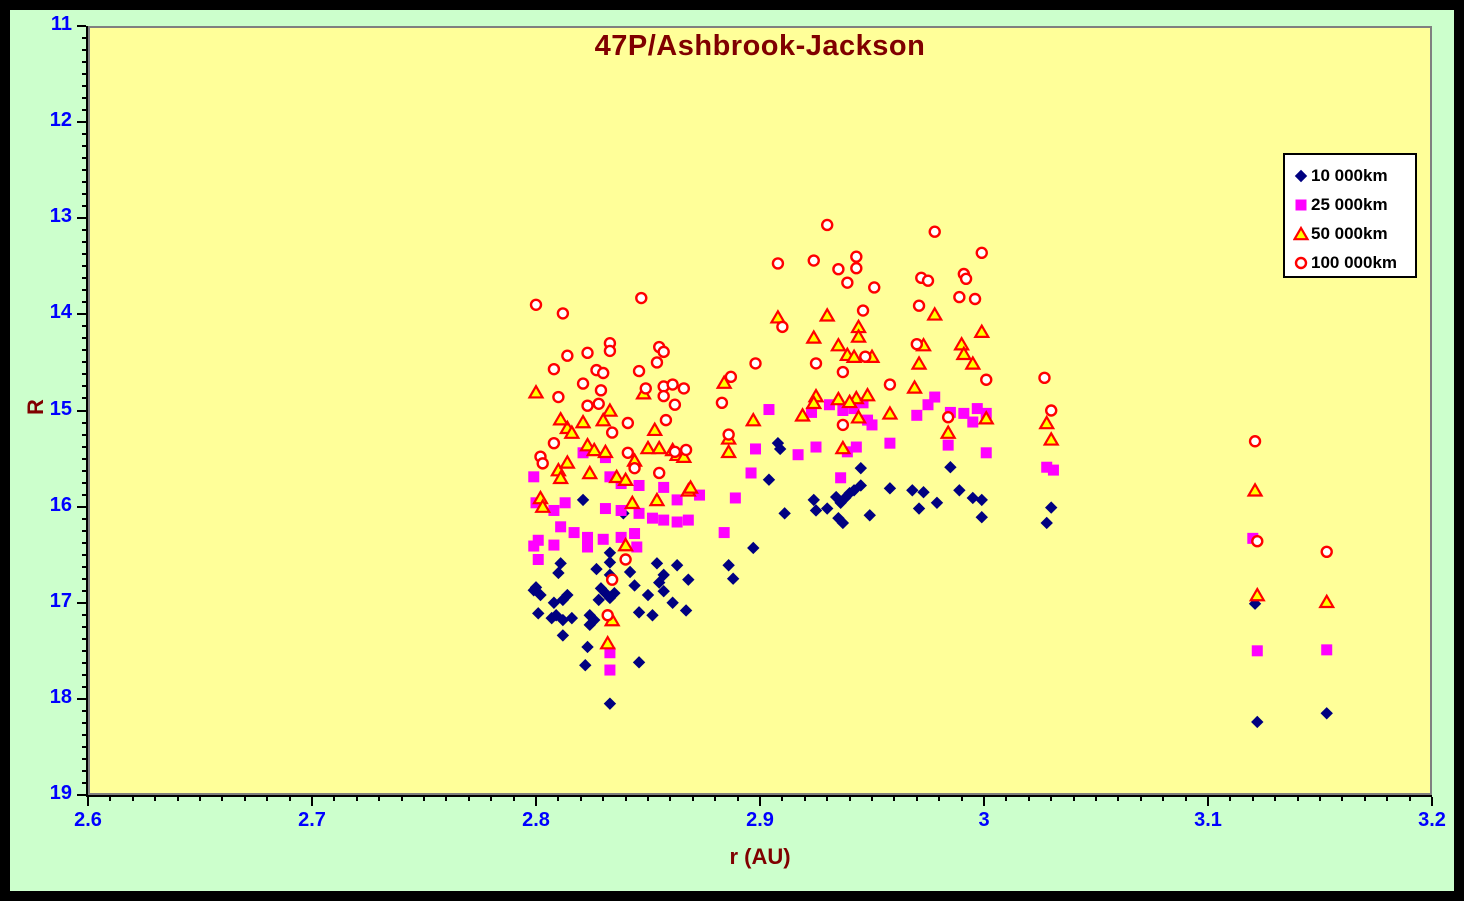  I want to click on y-tick-label: 14, so click(60, 312).